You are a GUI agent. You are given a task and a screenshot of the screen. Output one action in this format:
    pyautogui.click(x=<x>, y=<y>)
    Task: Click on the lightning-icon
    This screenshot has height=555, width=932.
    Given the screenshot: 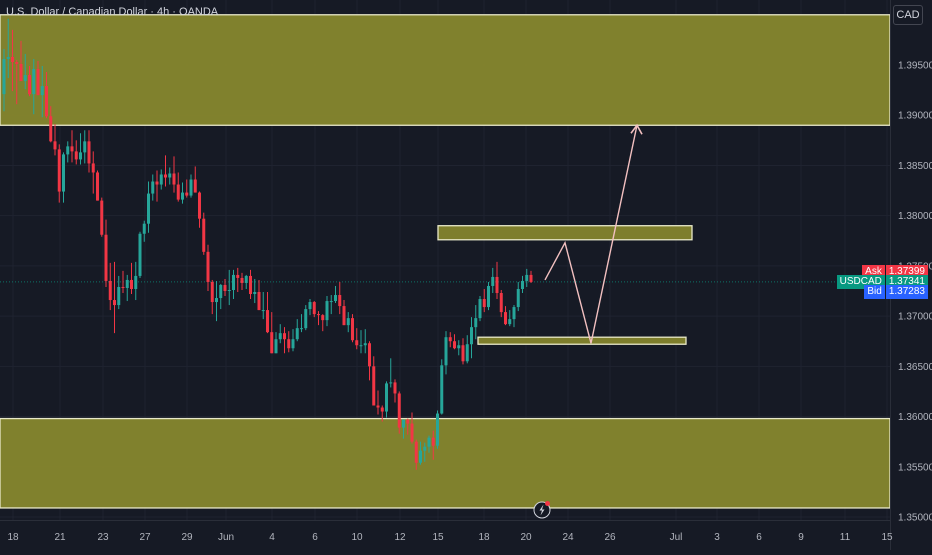 What is the action you would take?
    pyautogui.click(x=542, y=510)
    